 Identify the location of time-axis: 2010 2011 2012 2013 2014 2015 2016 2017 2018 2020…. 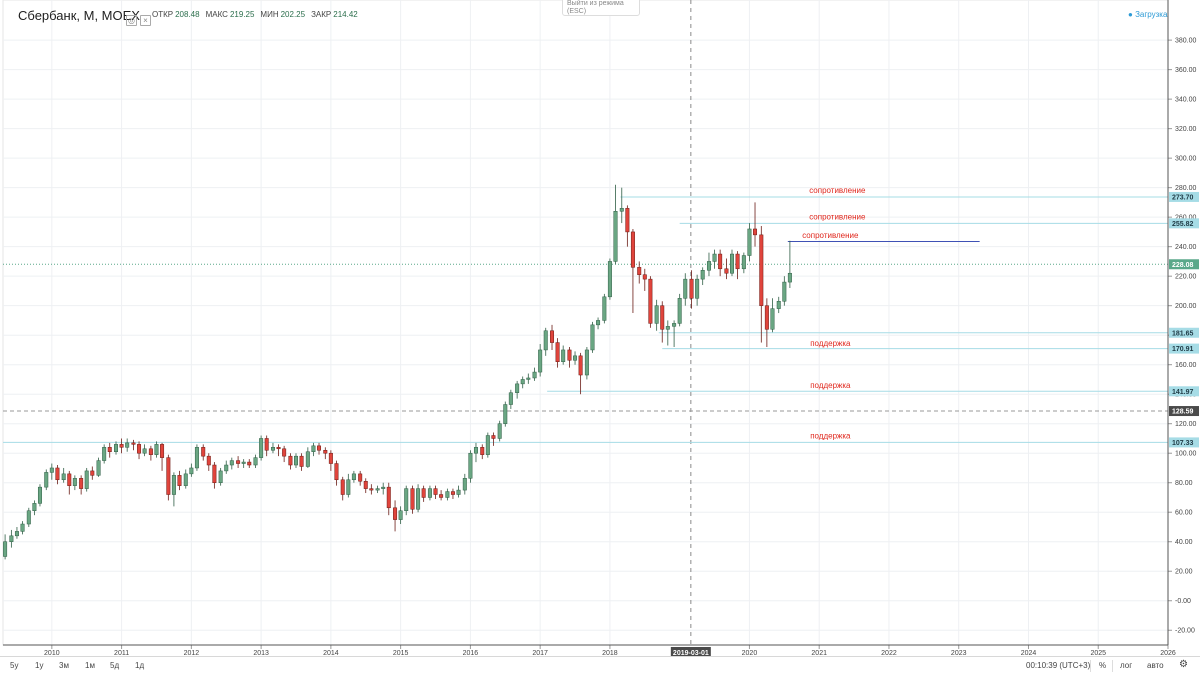
(589, 651).